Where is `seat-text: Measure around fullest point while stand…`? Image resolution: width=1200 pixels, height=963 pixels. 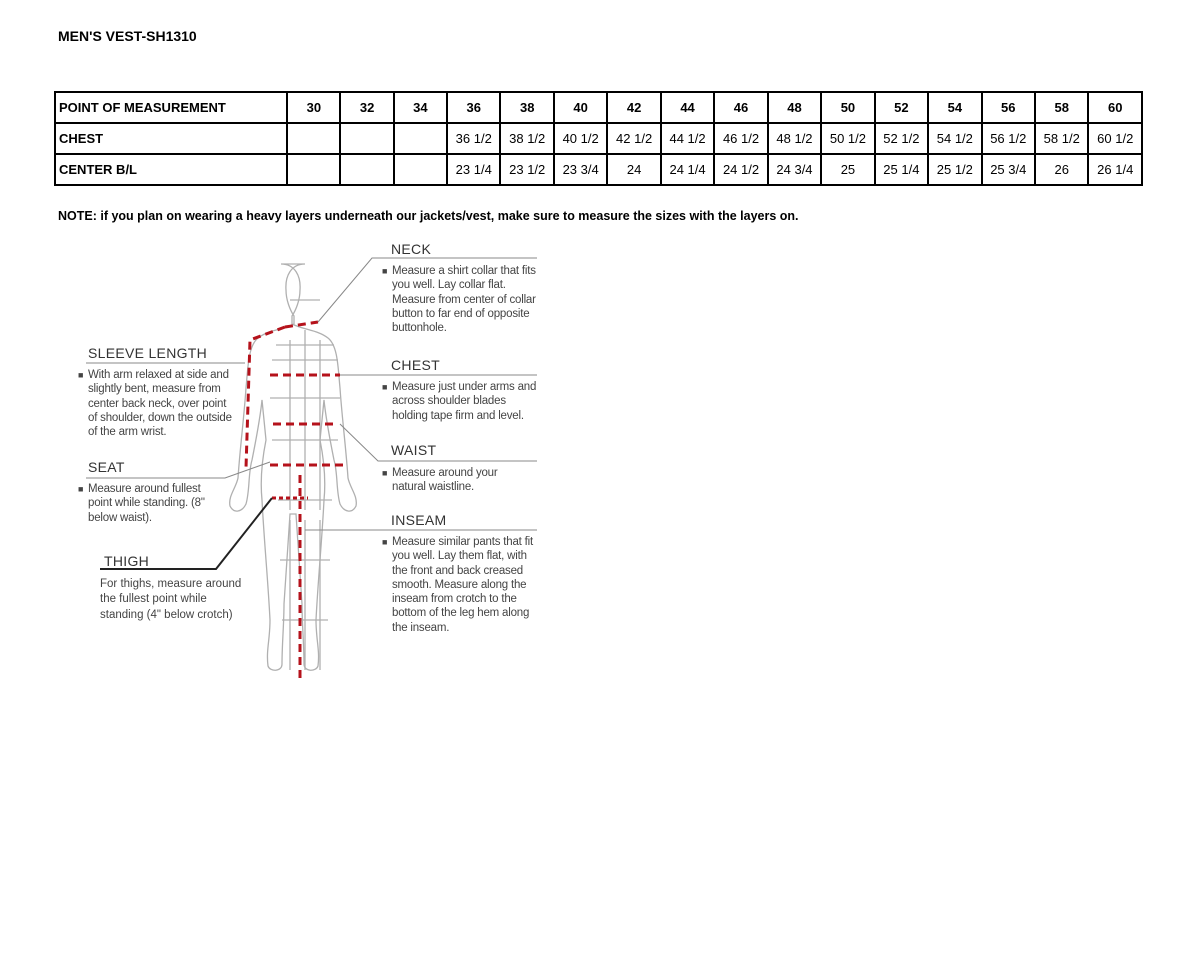
seat-text: Measure around fullest point while stand… is located at coordinates (146, 503).